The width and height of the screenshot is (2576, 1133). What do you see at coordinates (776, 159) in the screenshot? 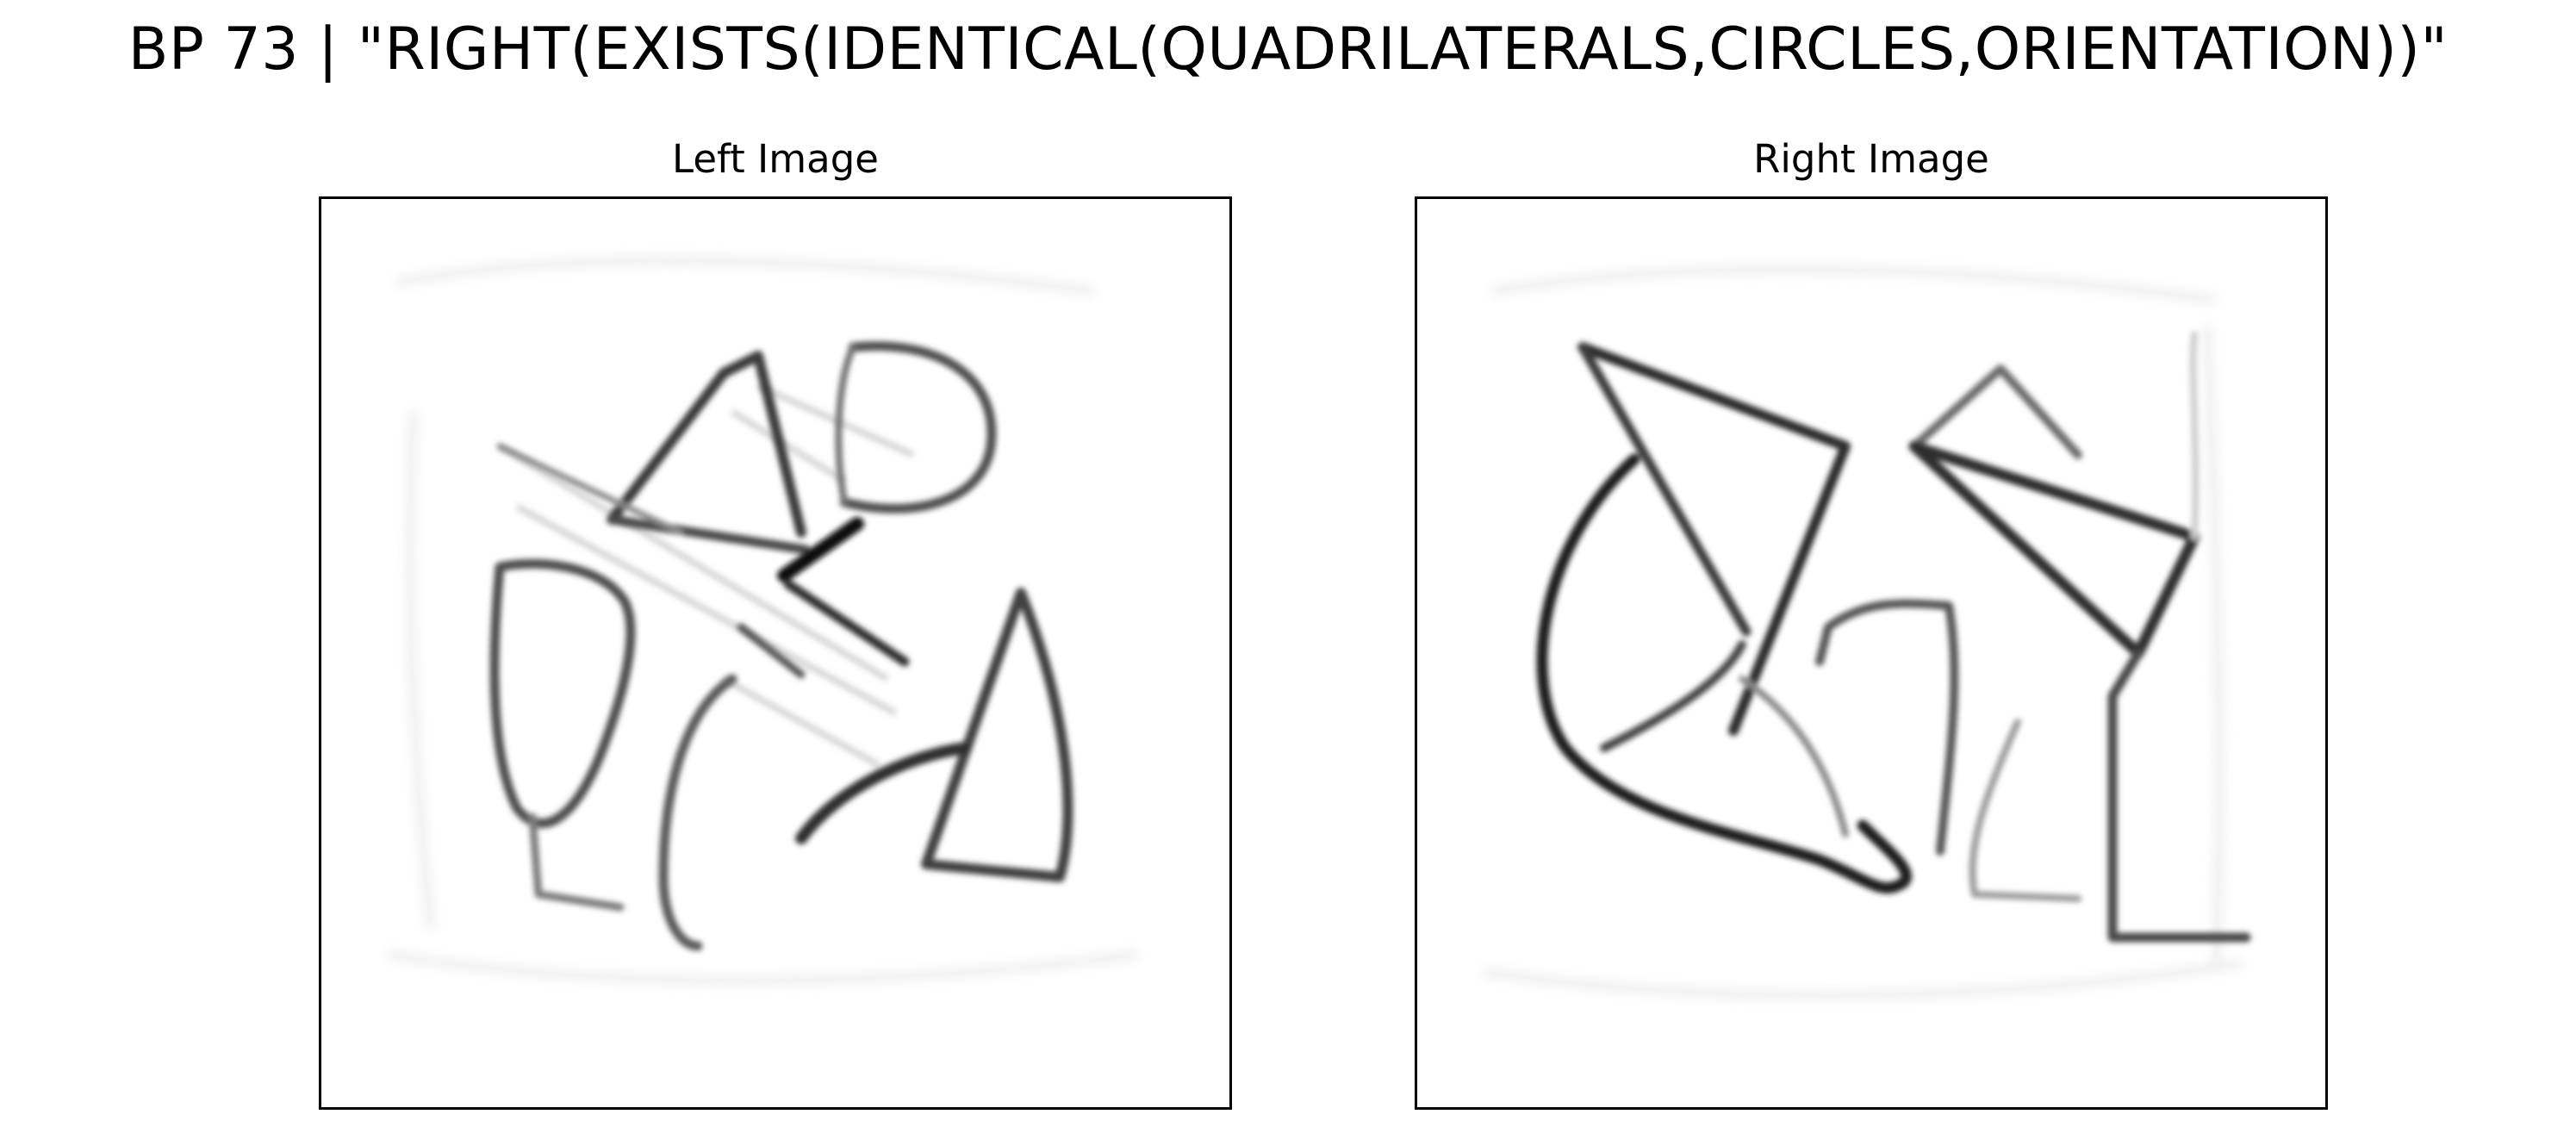
I see `left-panel-title: Left Image` at bounding box center [776, 159].